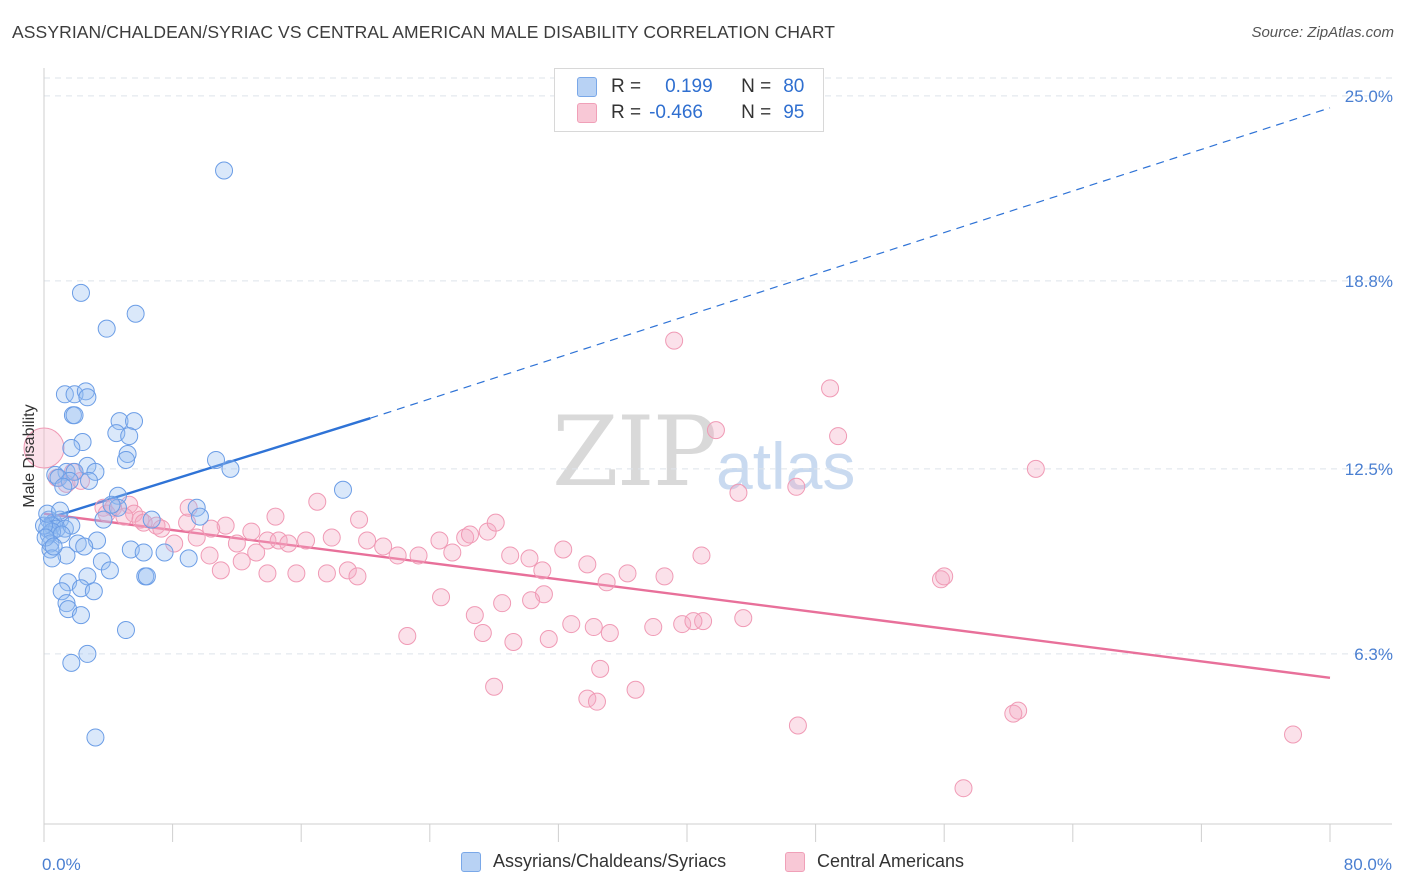 This screenshot has width=1406, height=892. I want to click on source-credit: Source: ZipAtlas.com, so click(1322, 32).